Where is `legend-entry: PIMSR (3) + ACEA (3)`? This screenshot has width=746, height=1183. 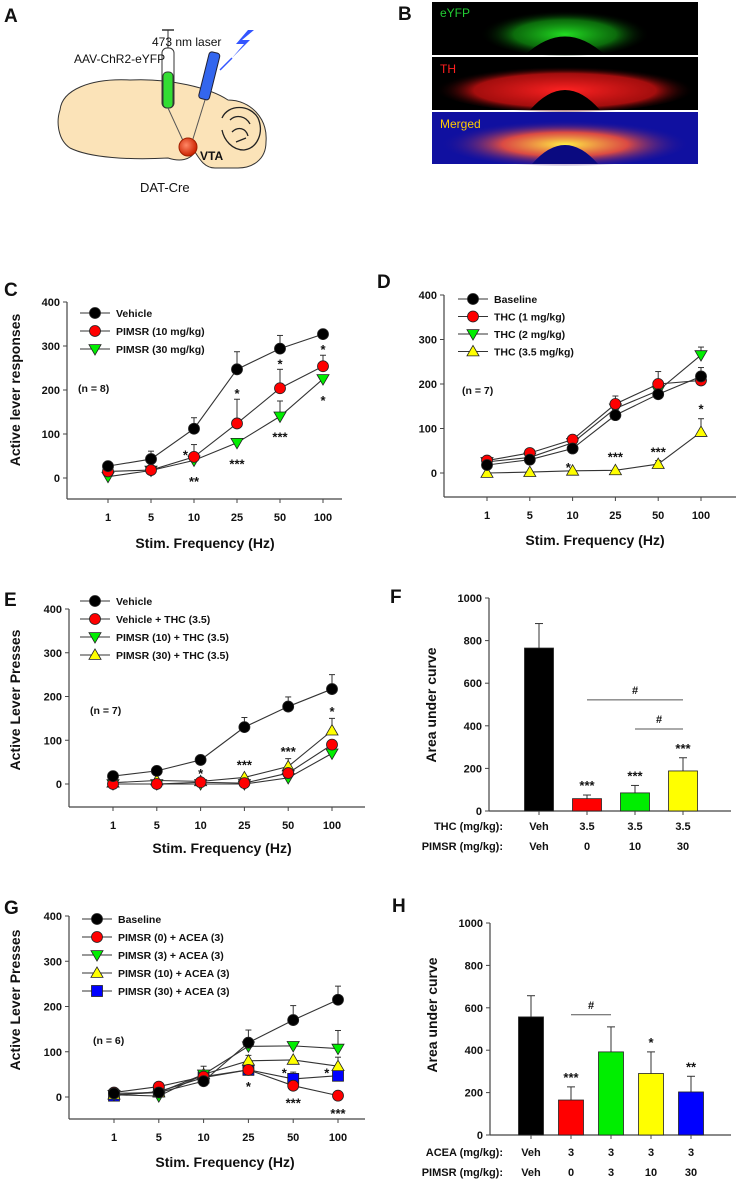
legend-entry: PIMSR (3) + ACEA (3) is located at coordinates (171, 956).